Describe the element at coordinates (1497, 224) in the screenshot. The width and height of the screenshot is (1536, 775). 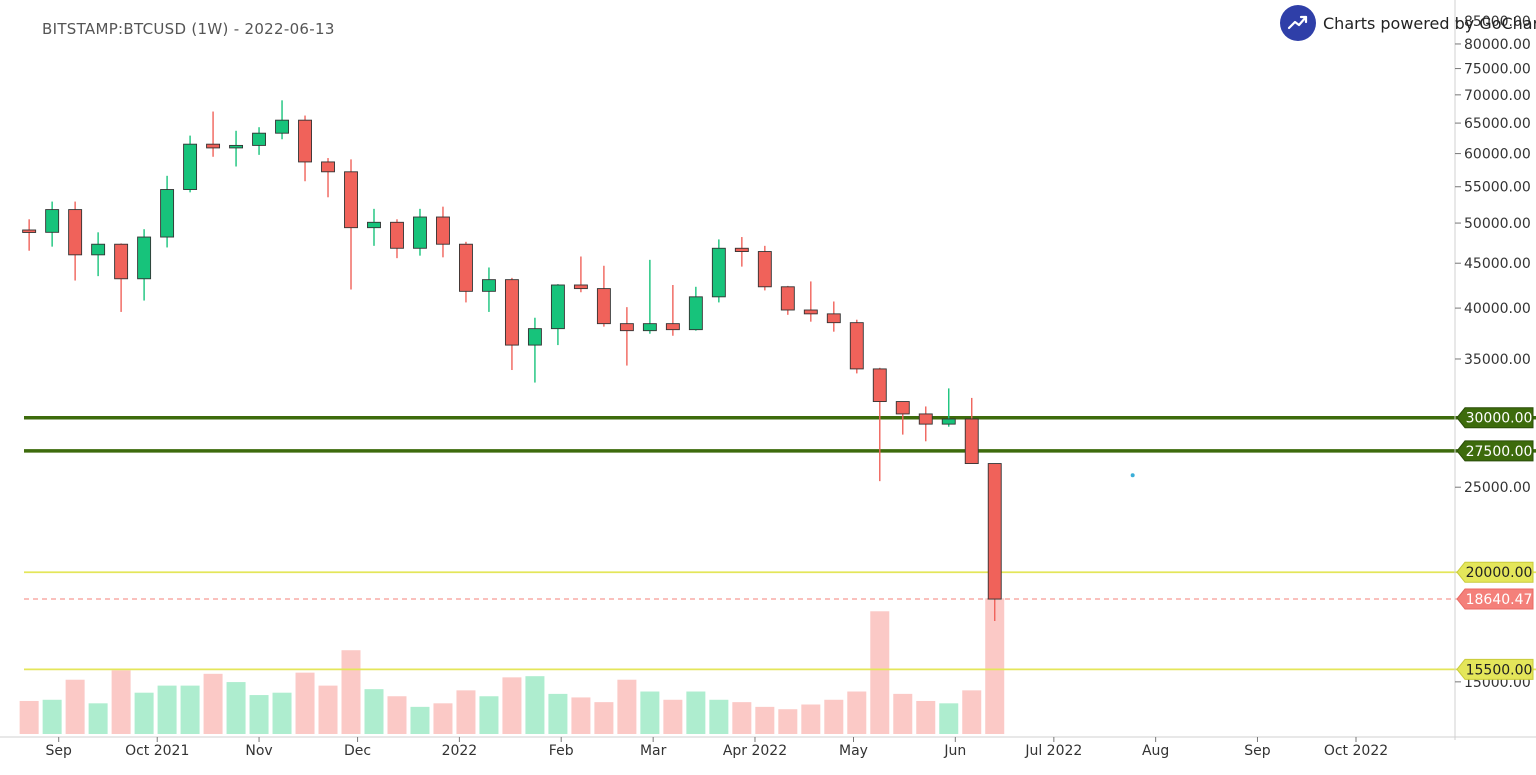
I see `y-axis-tick-label: 50000.00` at that location.